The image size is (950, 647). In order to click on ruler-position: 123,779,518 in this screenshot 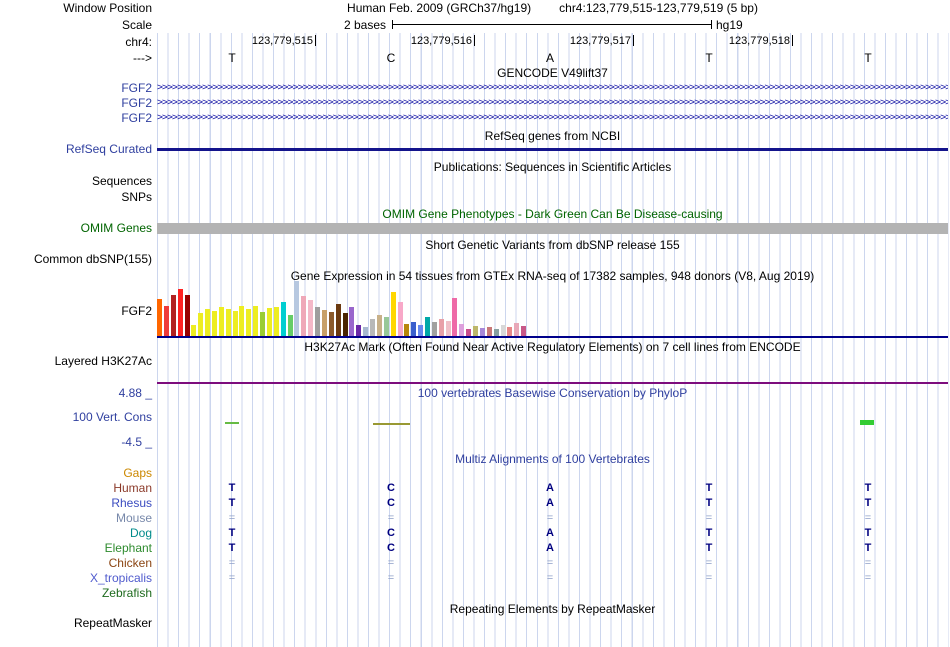, I will do `click(759, 41)`.